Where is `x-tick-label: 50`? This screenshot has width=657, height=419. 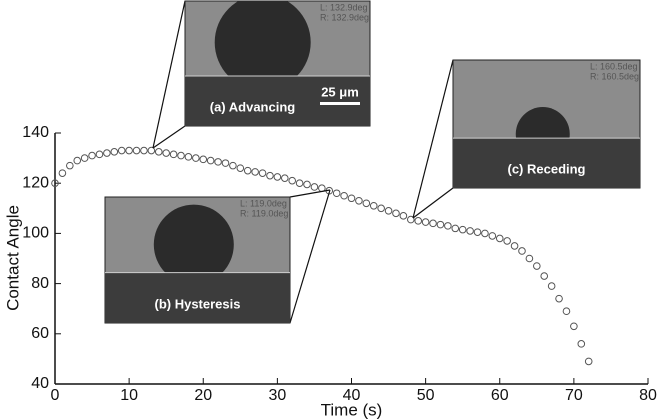
x-tick-label: 50 is located at coordinates (426, 395).